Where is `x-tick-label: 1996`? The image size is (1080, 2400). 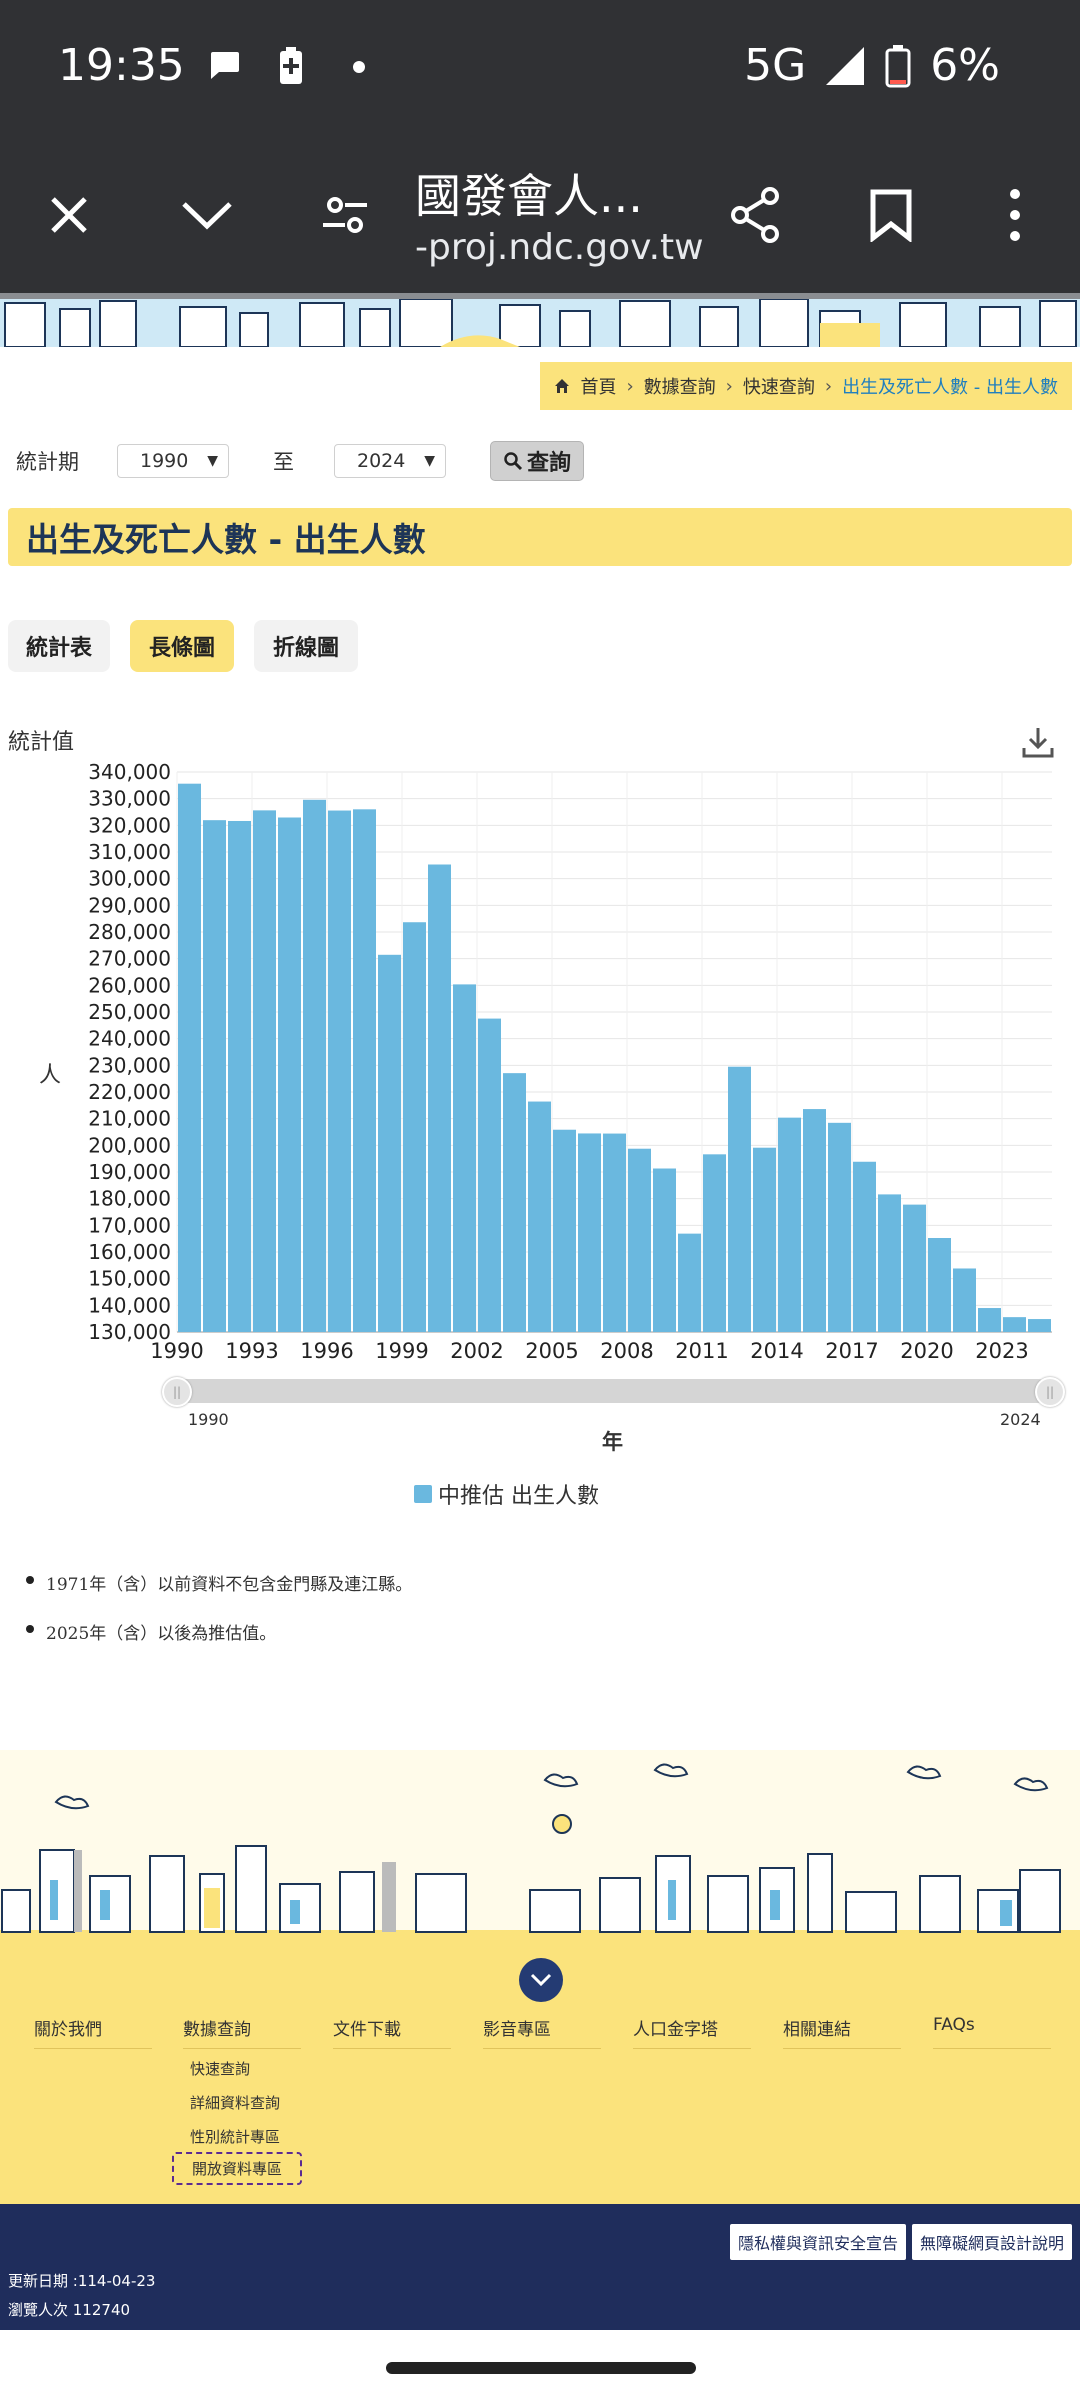 x-tick-label: 1996 is located at coordinates (326, 1351).